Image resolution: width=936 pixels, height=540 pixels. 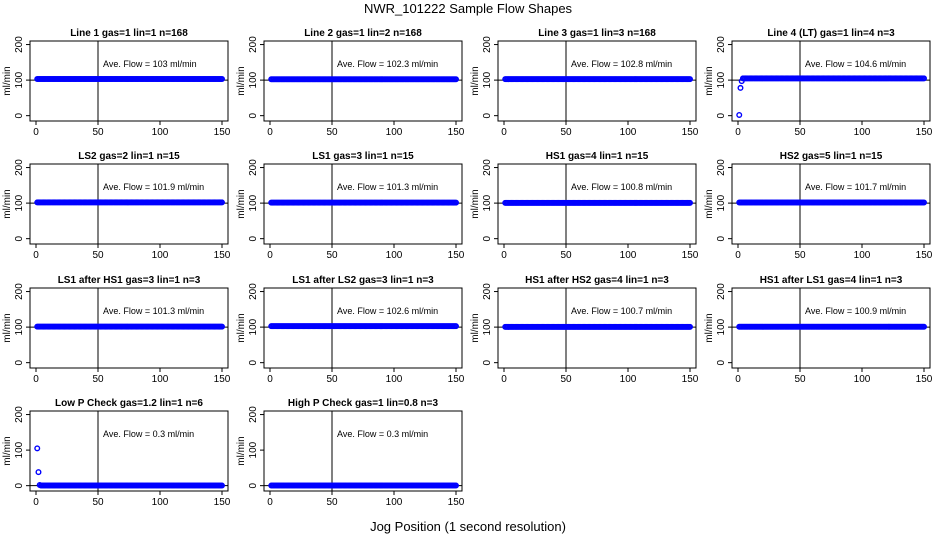 What do you see at coordinates (150, 64) in the screenshot?
I see `average-flow-annotation: Ave. Flow = 103 ml/min` at bounding box center [150, 64].